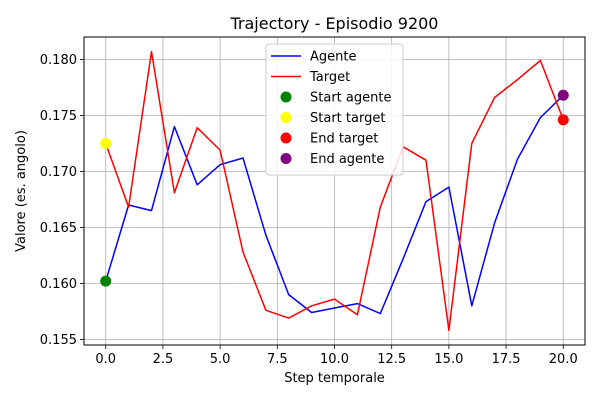 The image size is (600, 400). I want to click on x-axis-title: Step temporale, so click(334, 378).